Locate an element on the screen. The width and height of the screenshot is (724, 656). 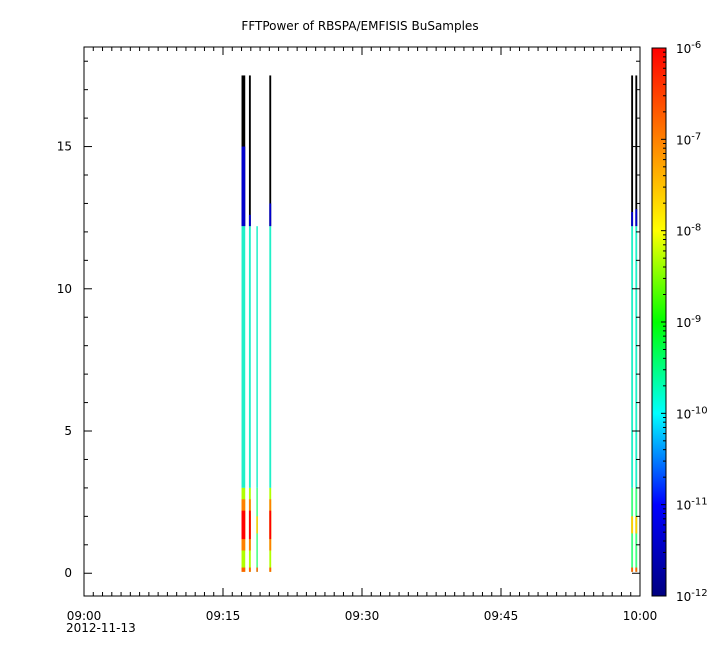
chart-title: FFTPower of RBSPA/EMFISIS BuSamples is located at coordinates (359, 26).